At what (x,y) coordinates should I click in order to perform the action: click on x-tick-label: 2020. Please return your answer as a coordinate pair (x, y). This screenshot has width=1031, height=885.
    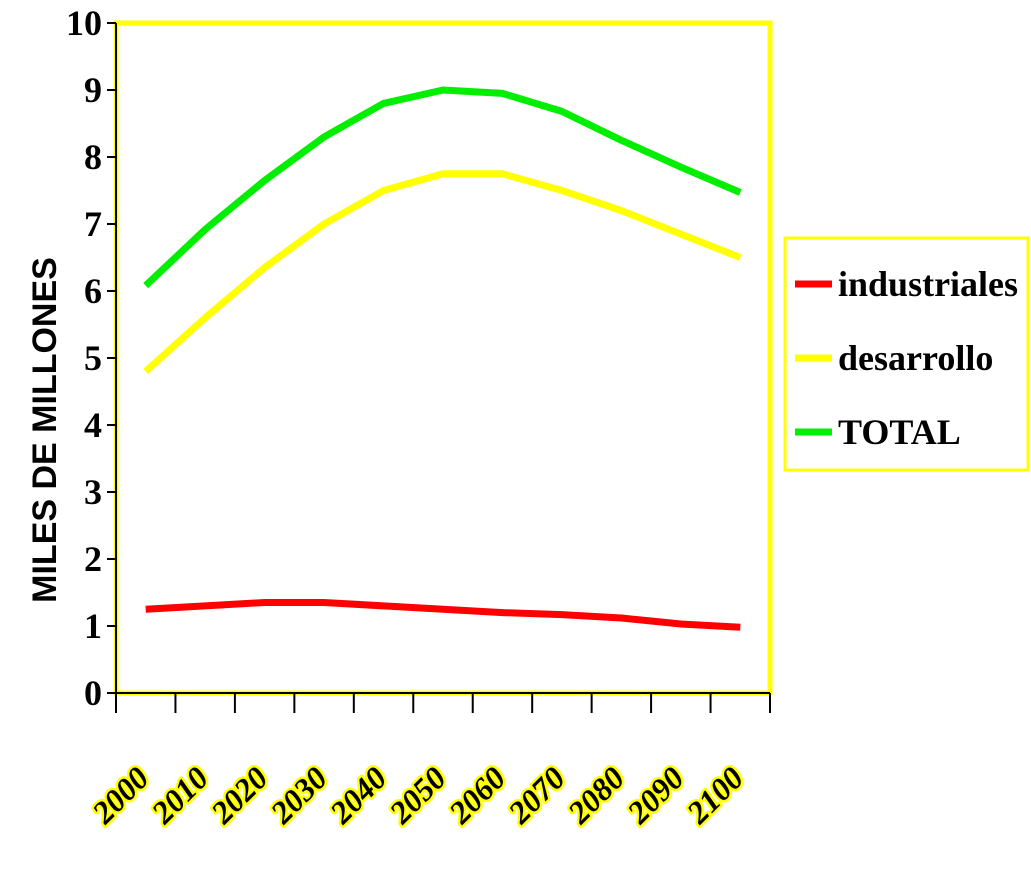
    Looking at the image, I should click on (238, 794).